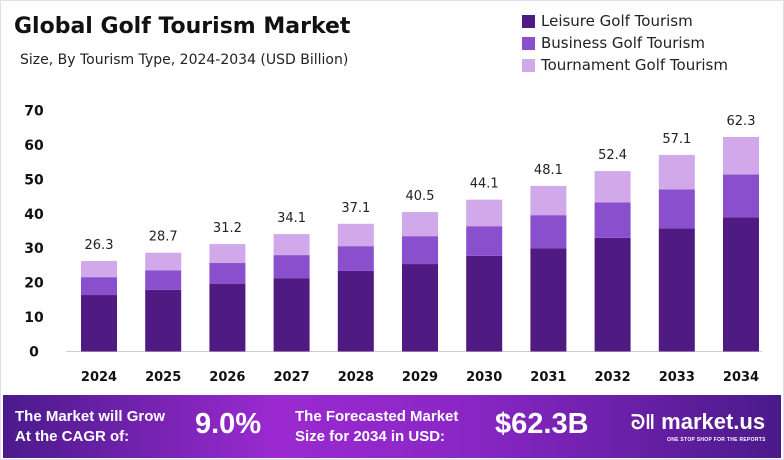  Describe the element at coordinates (713, 421) in the screenshot. I see `brand-name: market.us` at that location.